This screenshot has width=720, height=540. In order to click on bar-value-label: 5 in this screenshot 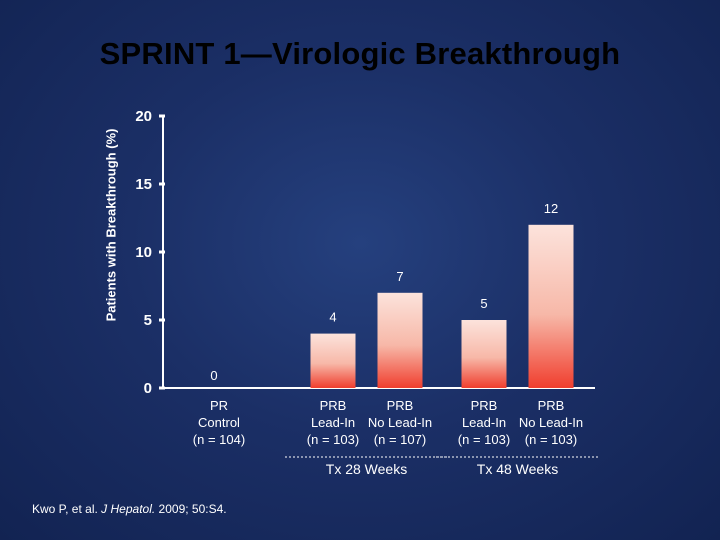, I will do `click(483, 303)`.